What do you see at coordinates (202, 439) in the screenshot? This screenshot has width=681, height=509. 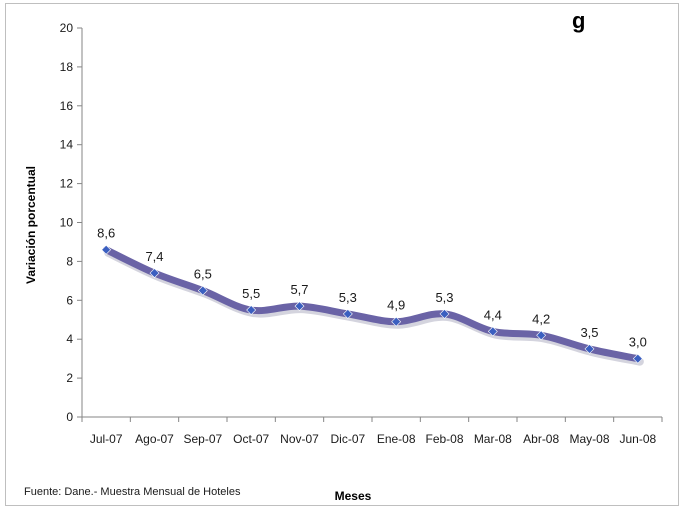 I see `x-tick-label: Sep-07` at bounding box center [202, 439].